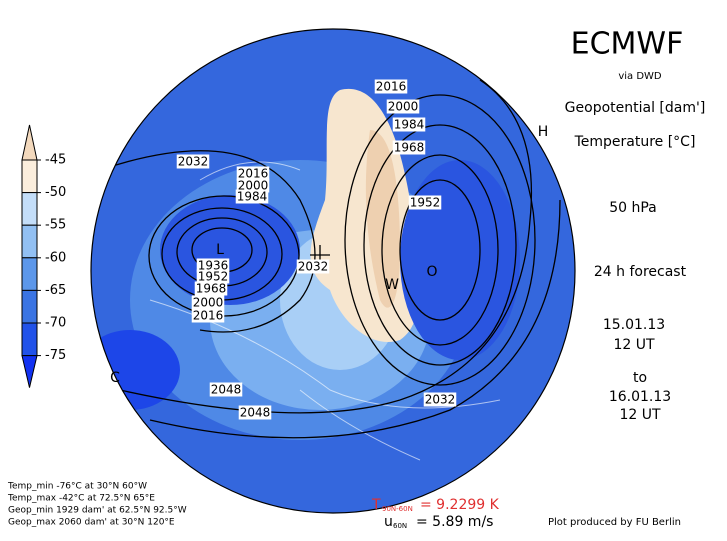 This screenshot has width=727, height=541. Describe the element at coordinates (400, 526) in the screenshot. I see `u-sub: 60N` at that location.